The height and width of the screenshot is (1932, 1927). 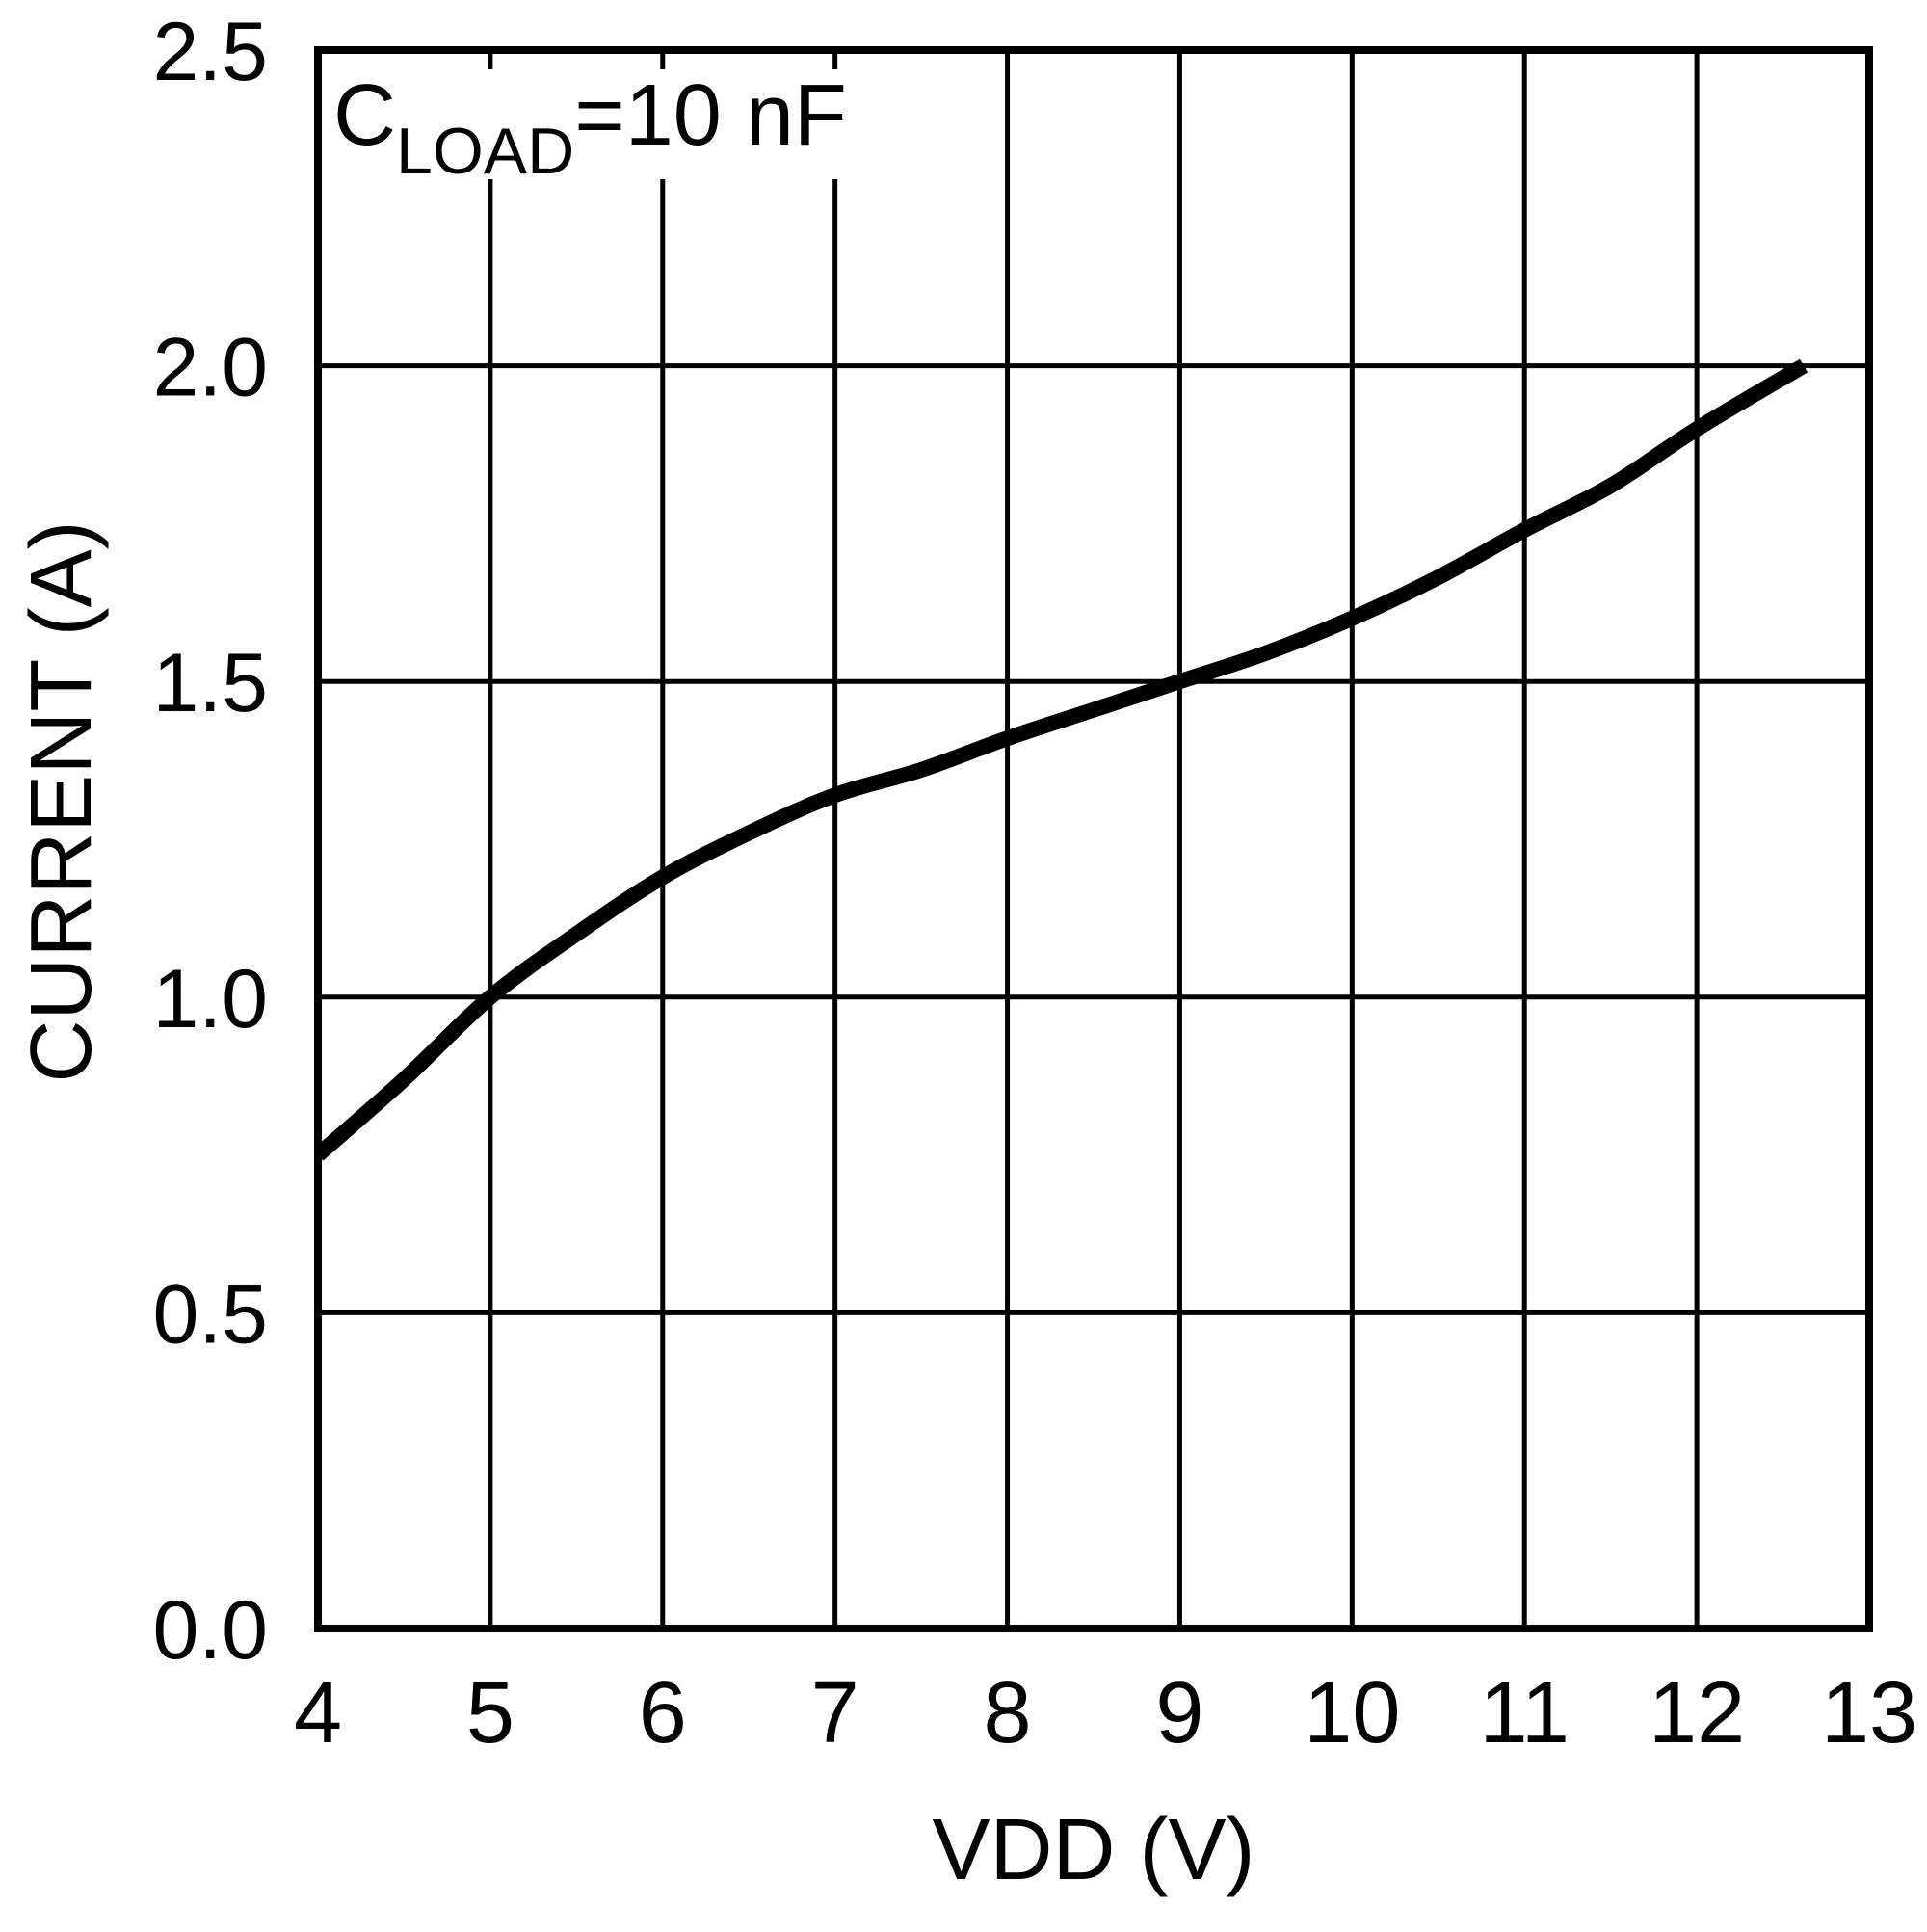 I want to click on y-tick-label: 1.0, so click(x=210, y=999).